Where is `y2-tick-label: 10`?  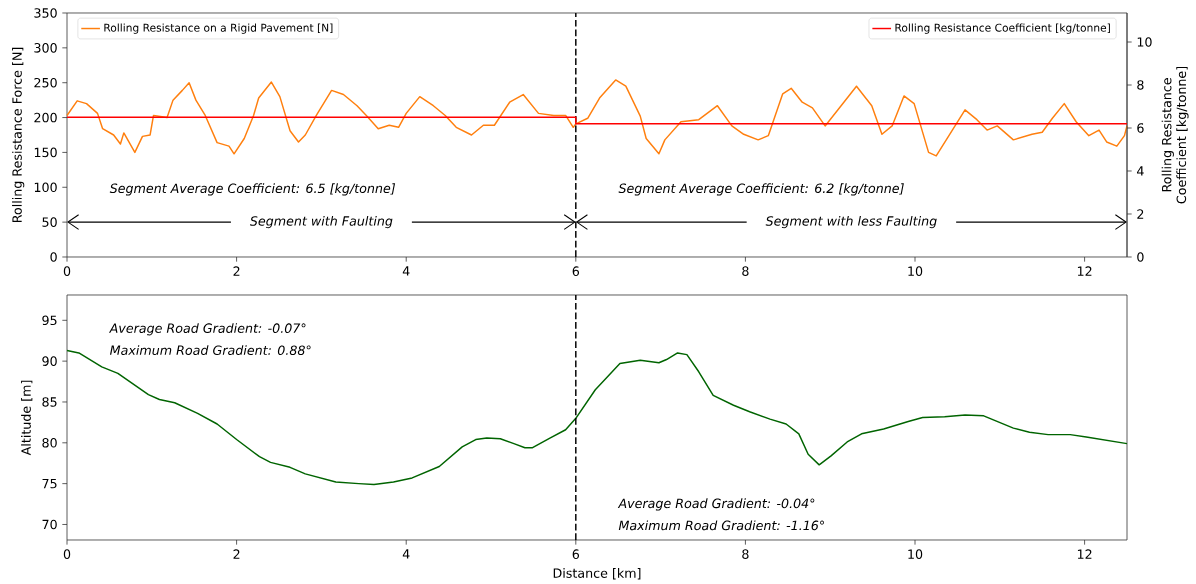
y2-tick-label: 10 is located at coordinates (1144, 42).